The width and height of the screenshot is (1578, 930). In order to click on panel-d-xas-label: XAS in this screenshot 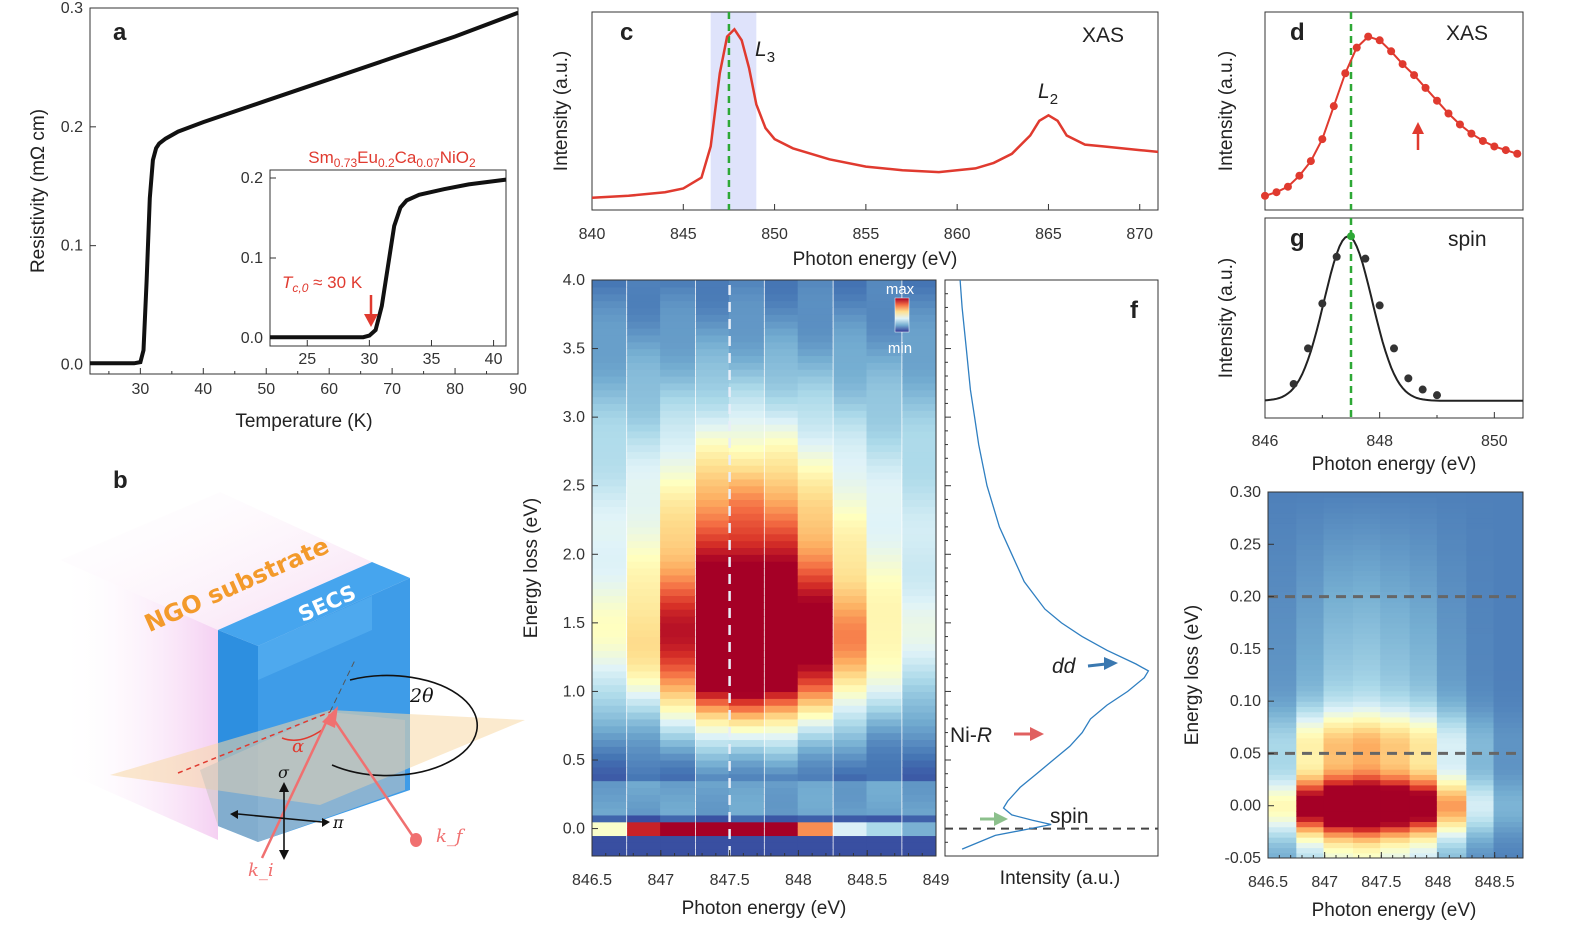, I will do `click(1467, 33)`.